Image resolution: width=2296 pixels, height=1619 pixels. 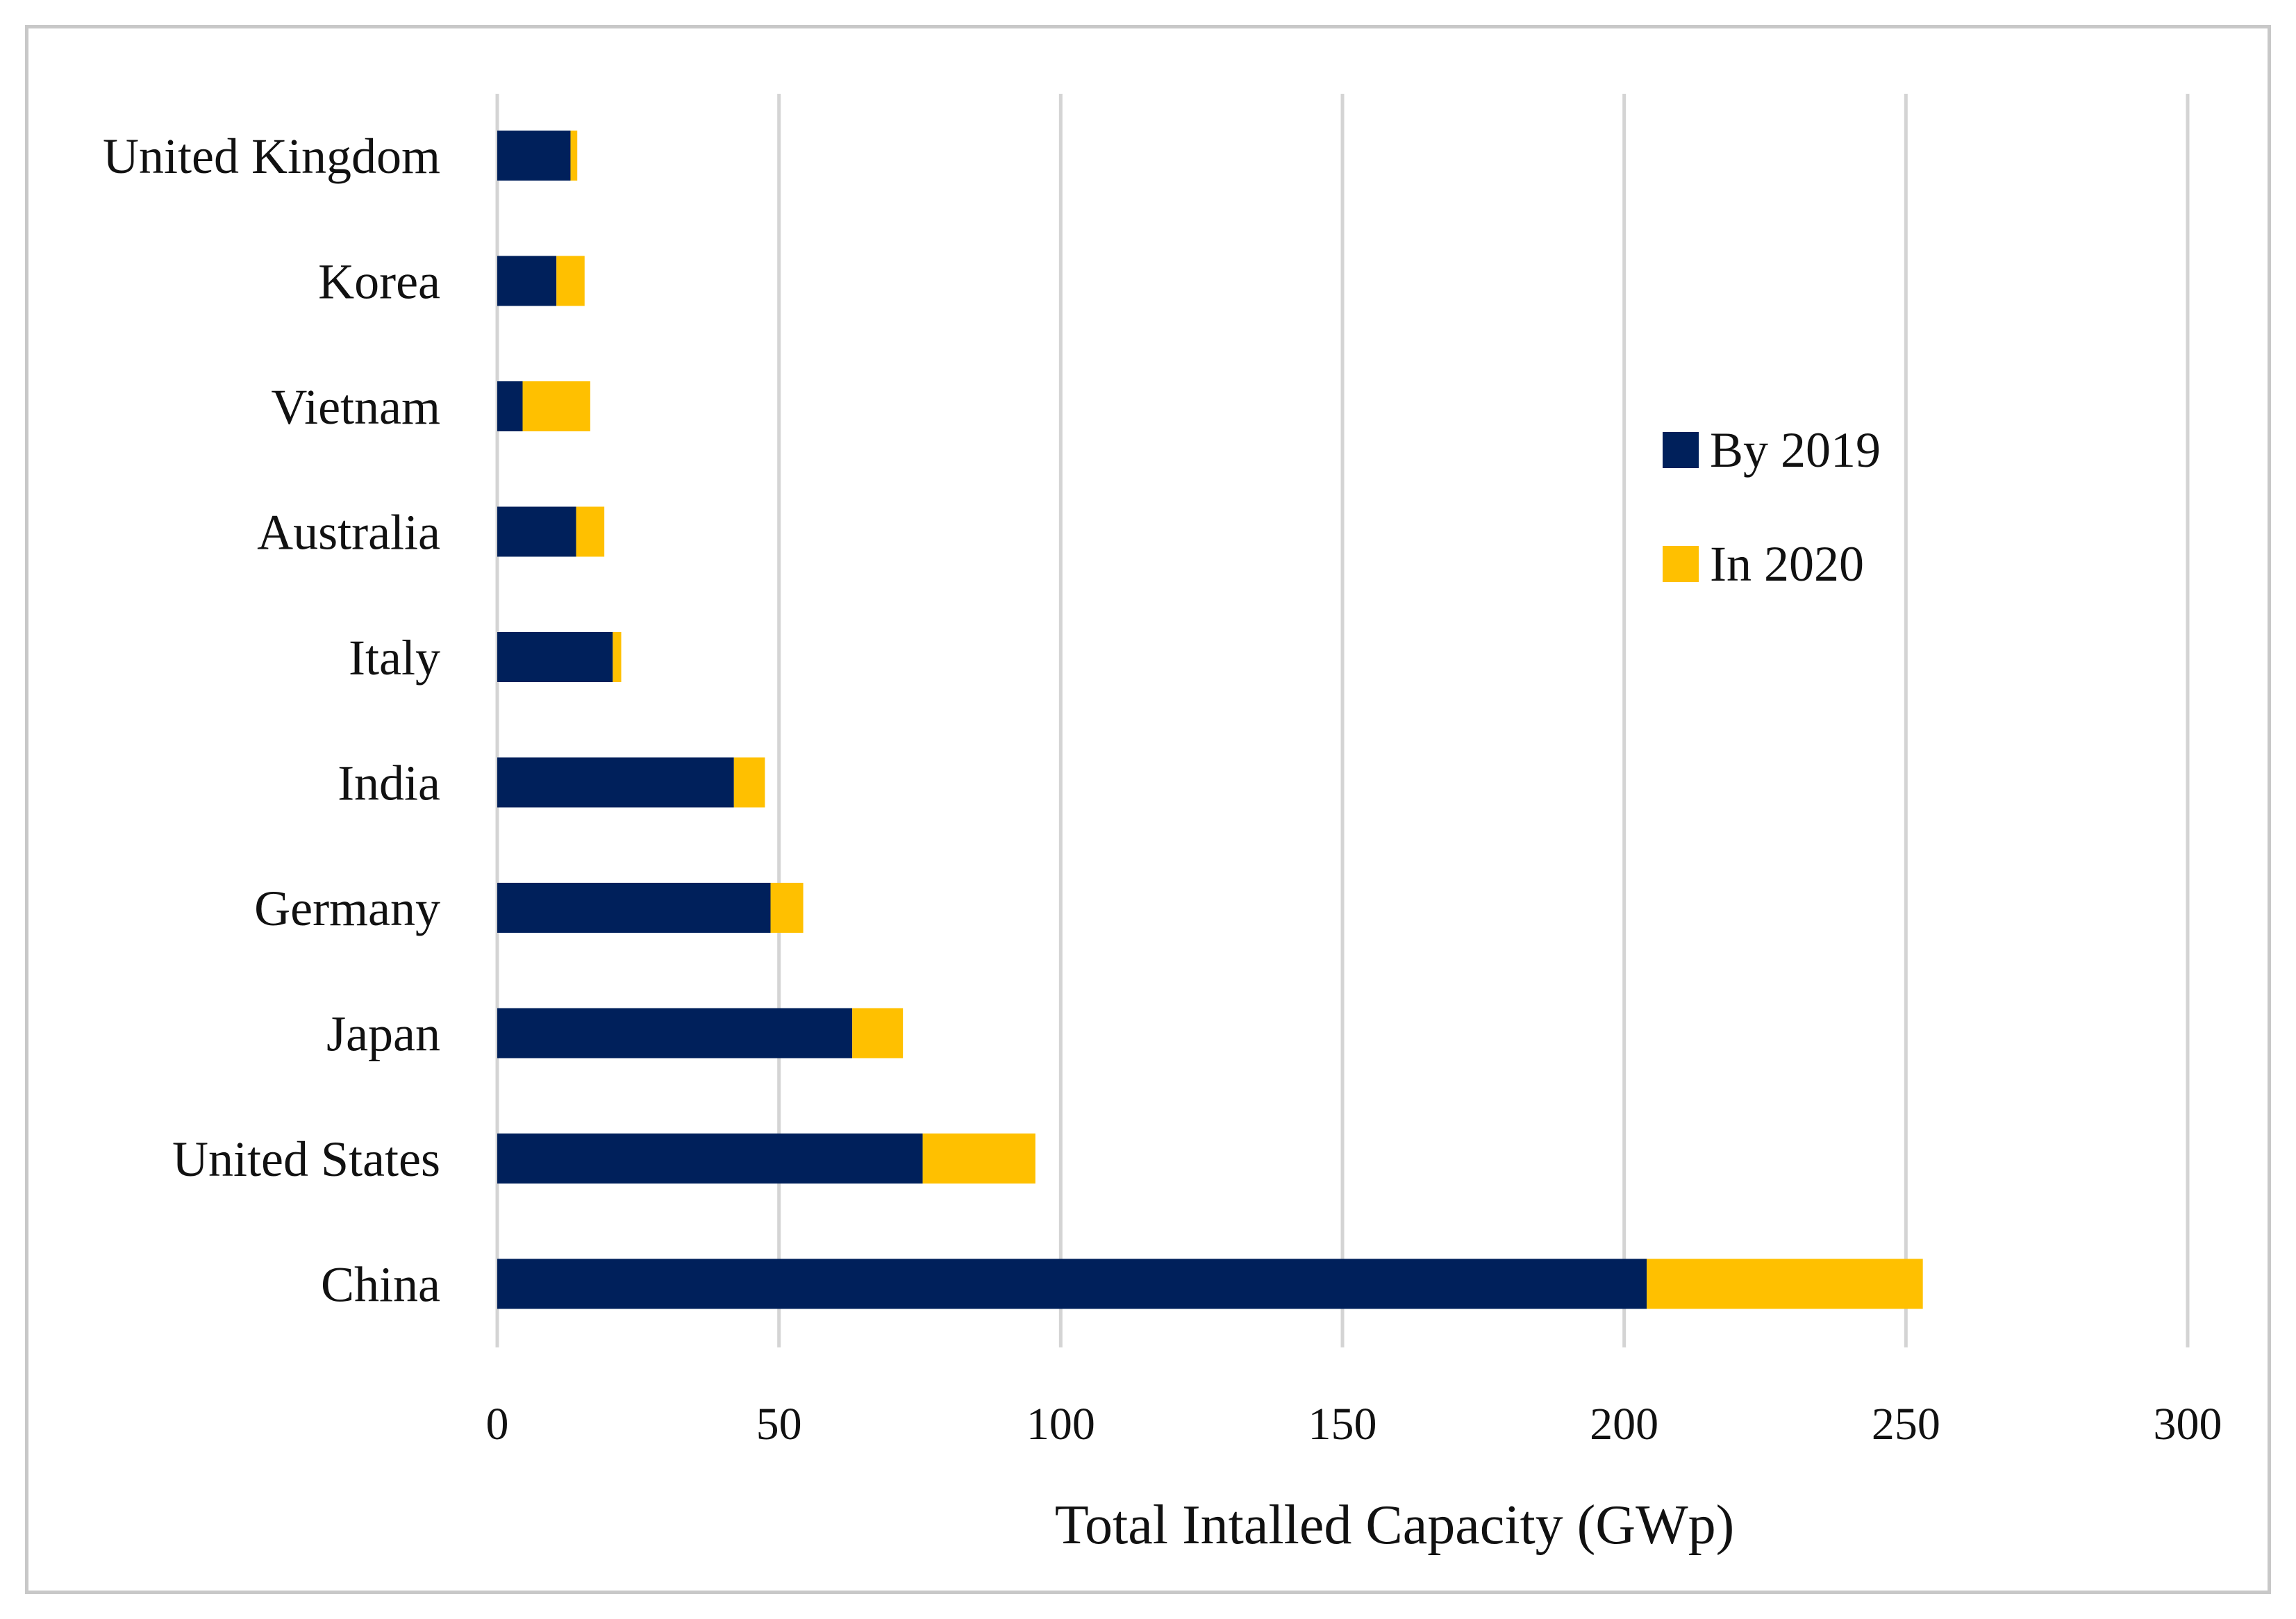 What do you see at coordinates (555, 657) in the screenshot?
I see `bar-italy-by-2019` at bounding box center [555, 657].